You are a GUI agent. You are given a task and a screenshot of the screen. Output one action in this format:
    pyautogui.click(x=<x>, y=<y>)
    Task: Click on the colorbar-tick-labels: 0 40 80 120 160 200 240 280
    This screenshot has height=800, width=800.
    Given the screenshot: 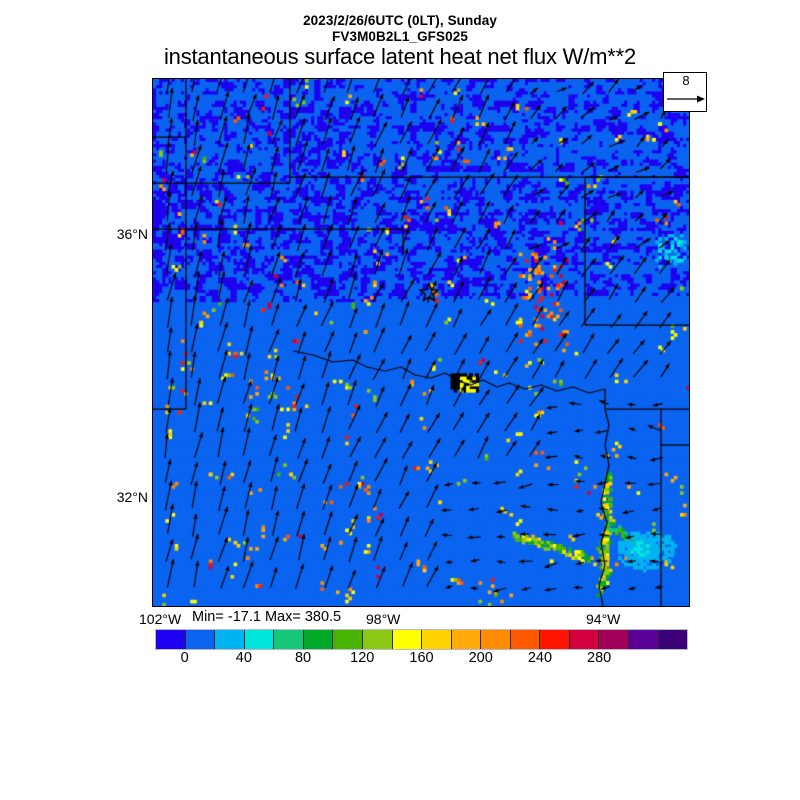 What is the action you would take?
    pyautogui.click(x=421, y=660)
    